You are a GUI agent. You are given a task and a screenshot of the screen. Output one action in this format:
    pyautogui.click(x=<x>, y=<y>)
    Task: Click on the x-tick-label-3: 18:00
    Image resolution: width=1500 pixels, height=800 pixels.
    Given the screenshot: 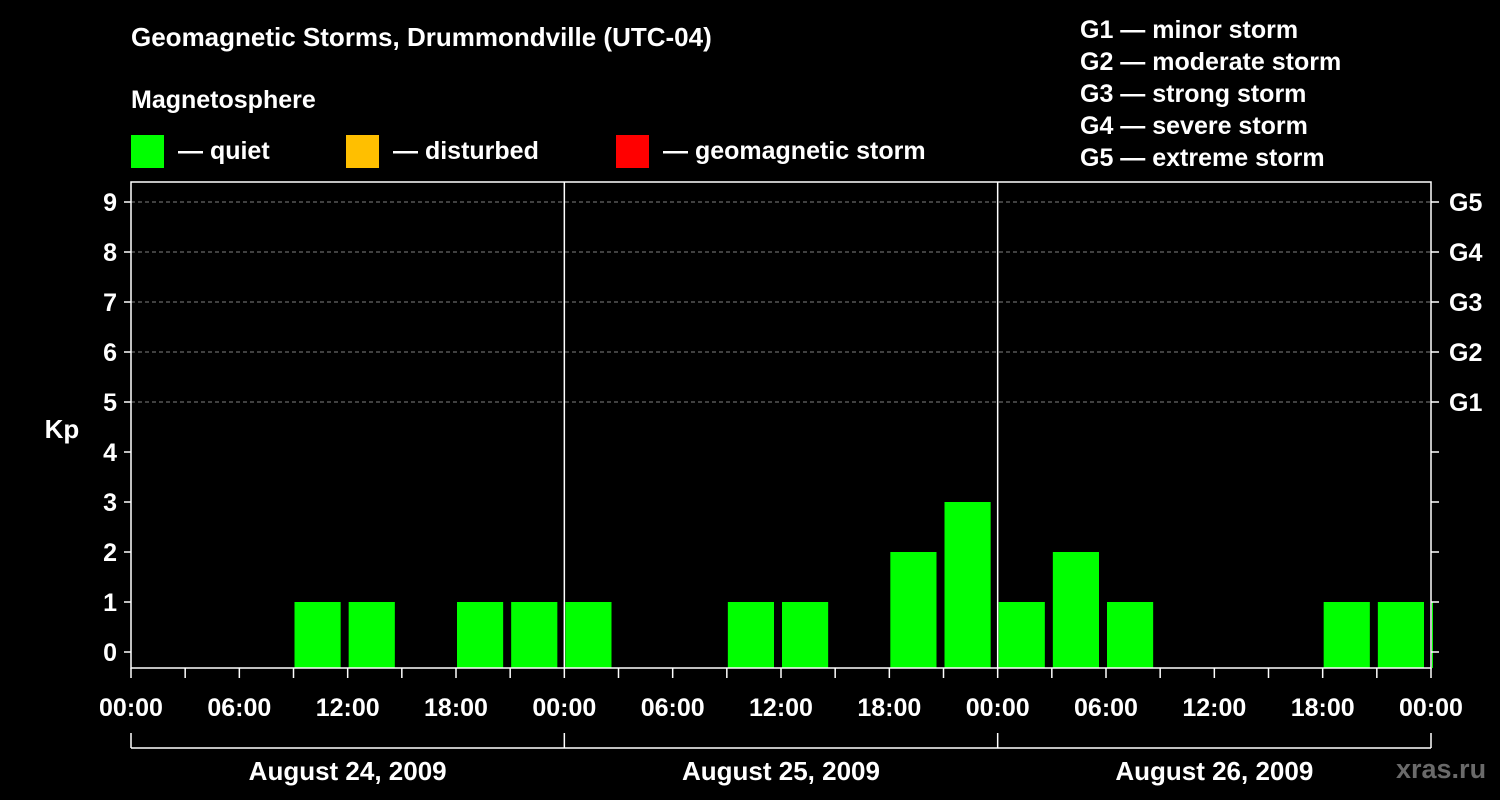 What is the action you would take?
    pyautogui.click(x=456, y=708)
    